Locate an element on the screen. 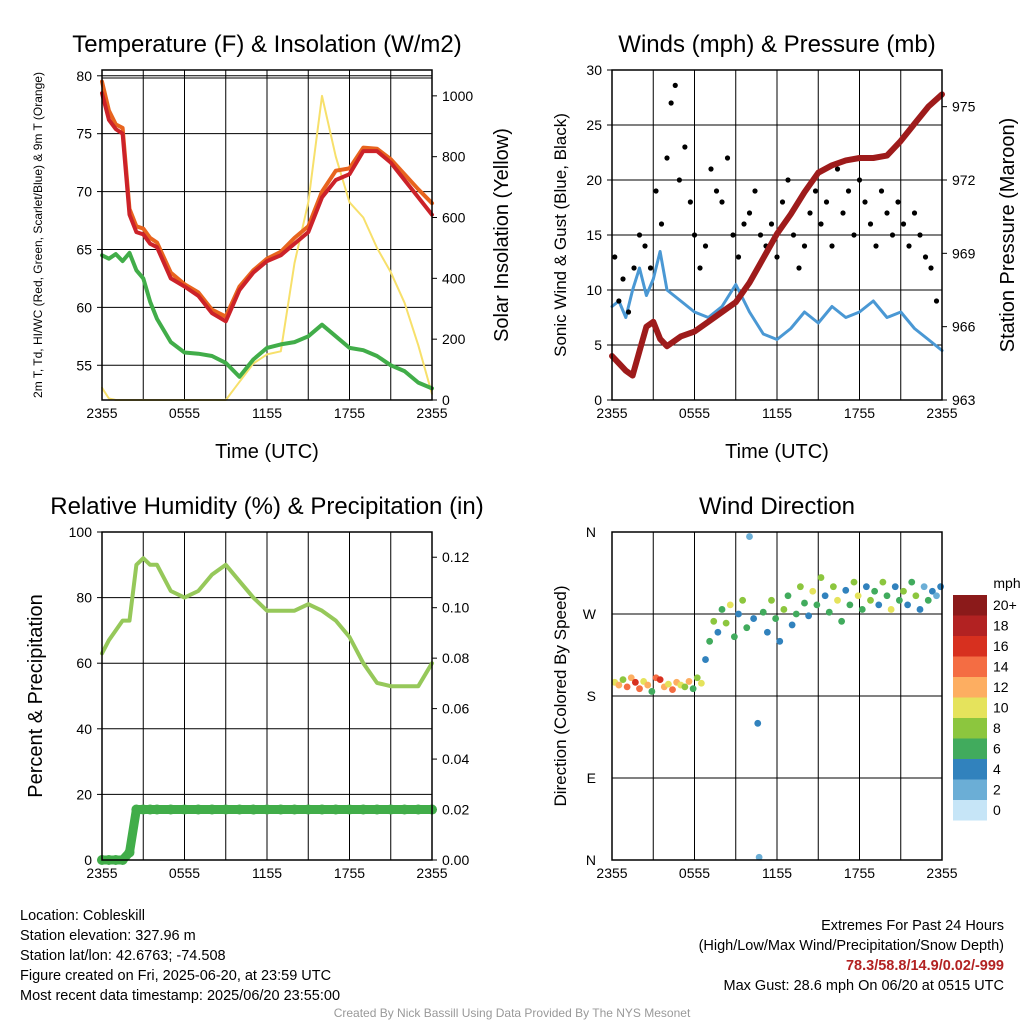 The image size is (1024, 1024). y-tick-label: E is located at coordinates (591, 778).